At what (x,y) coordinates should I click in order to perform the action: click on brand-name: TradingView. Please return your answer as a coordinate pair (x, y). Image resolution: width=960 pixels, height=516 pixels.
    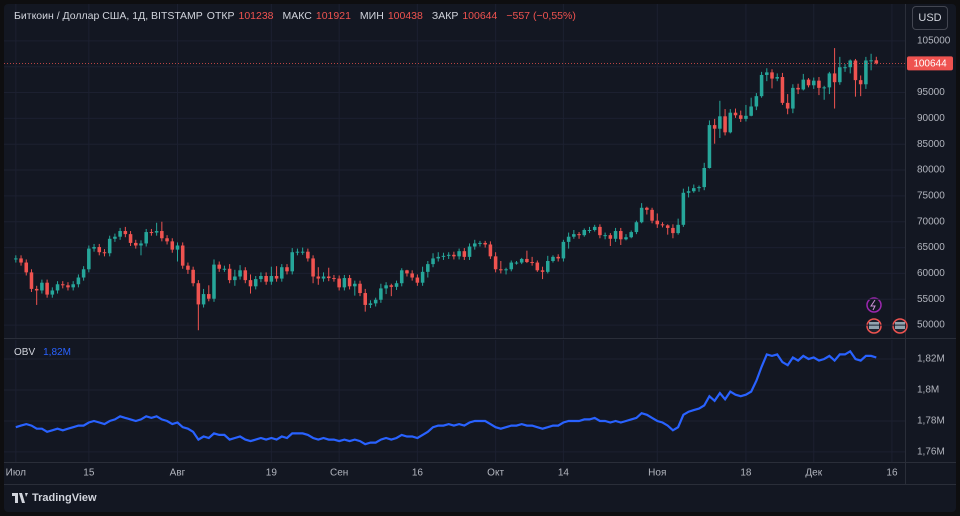
    Looking at the image, I should click on (64, 498).